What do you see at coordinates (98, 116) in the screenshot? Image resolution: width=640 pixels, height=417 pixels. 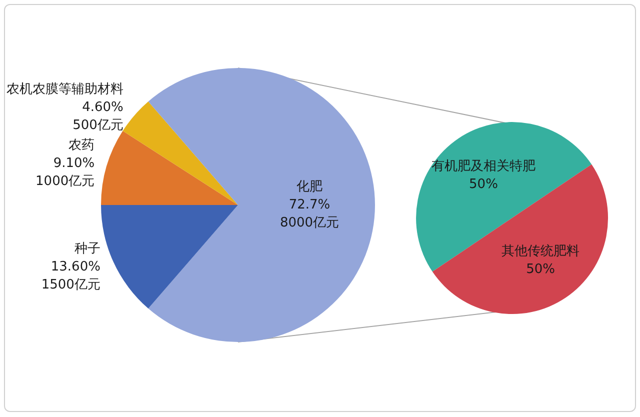 I see `data-label: 4.60% 500亿元` at bounding box center [98, 116].